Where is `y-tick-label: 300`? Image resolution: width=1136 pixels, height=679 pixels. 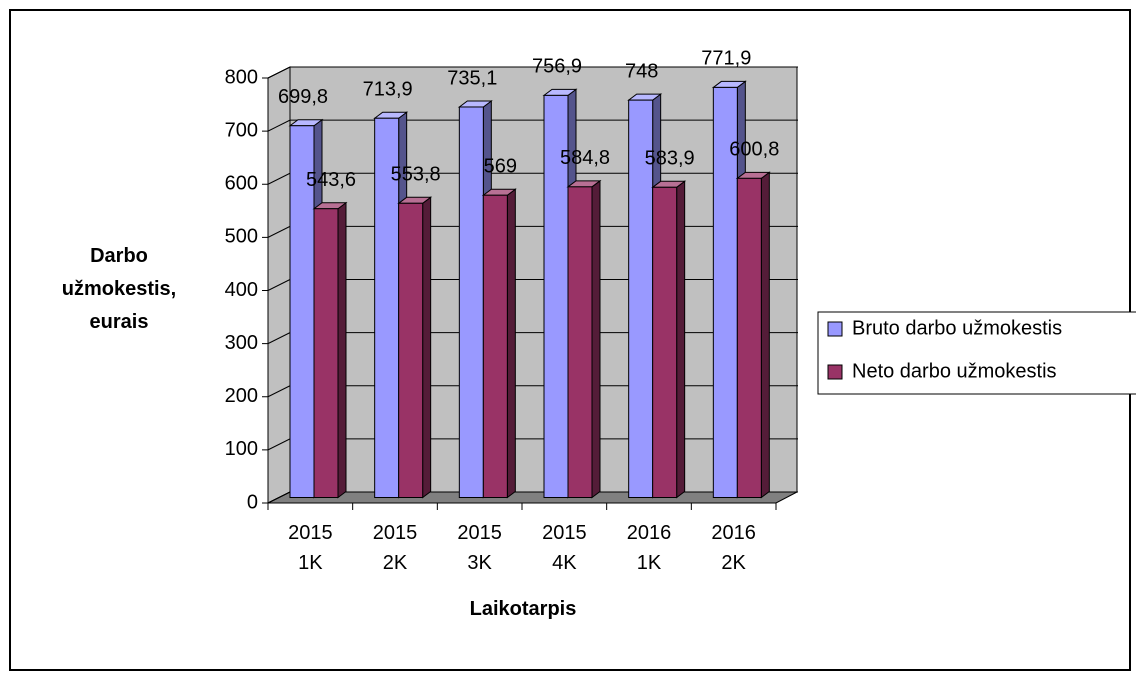 y-tick-label: 300 is located at coordinates (241, 343).